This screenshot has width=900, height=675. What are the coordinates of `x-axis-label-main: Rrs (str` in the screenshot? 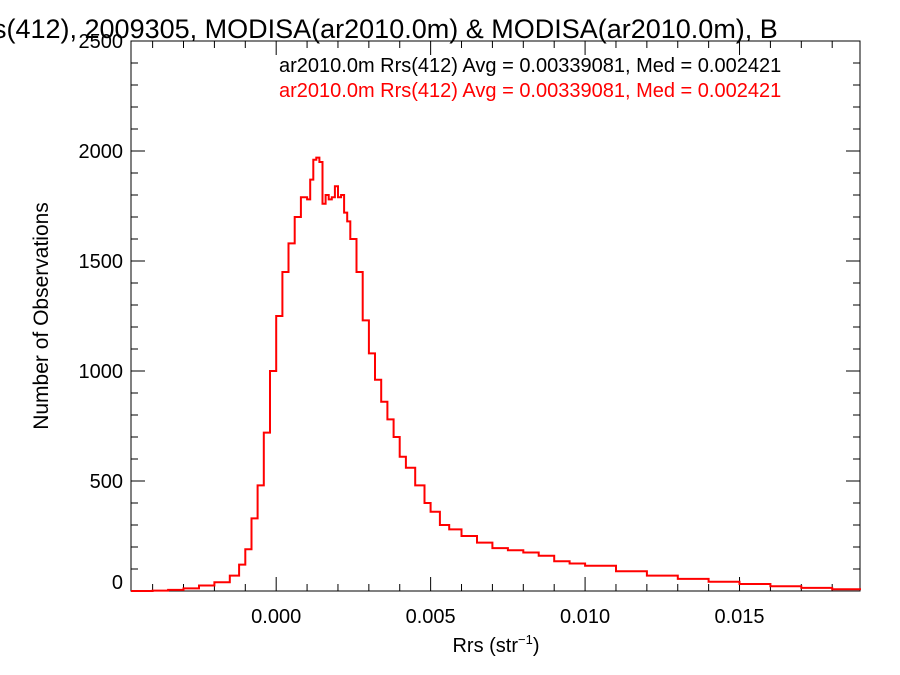 It's located at (485, 646).